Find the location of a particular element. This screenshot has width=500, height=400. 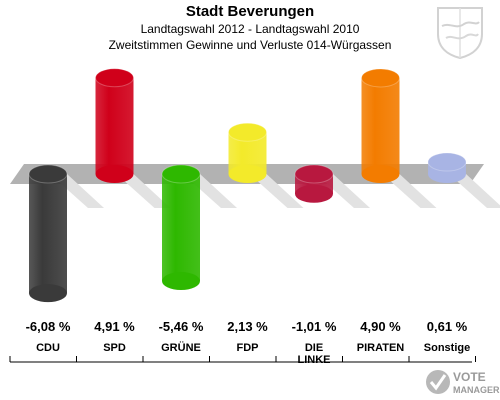

vote-manager-logo: VOTE MANAGER is located at coordinates (463, 382).